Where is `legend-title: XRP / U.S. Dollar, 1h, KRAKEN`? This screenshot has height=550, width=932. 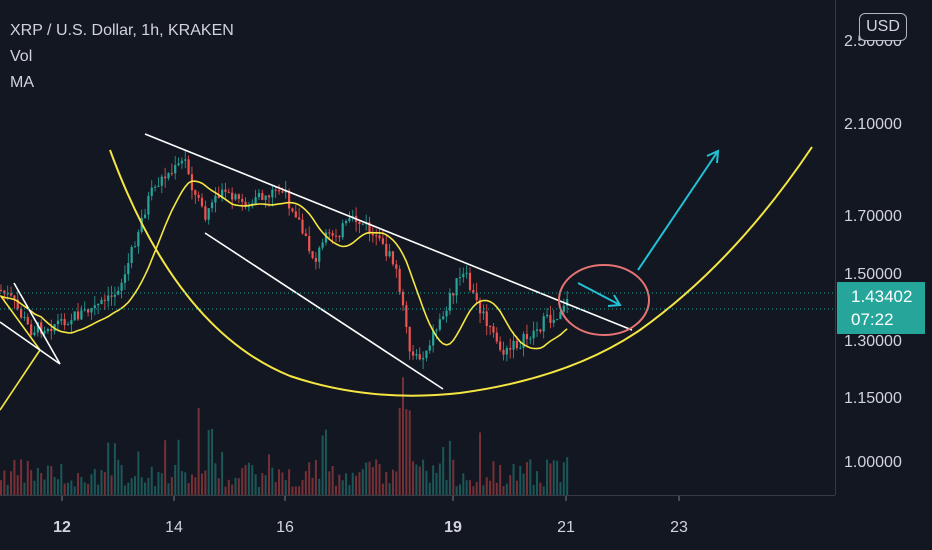
legend-title: XRP / U.S. Dollar, 1h, KRAKEN is located at coordinates (122, 30).